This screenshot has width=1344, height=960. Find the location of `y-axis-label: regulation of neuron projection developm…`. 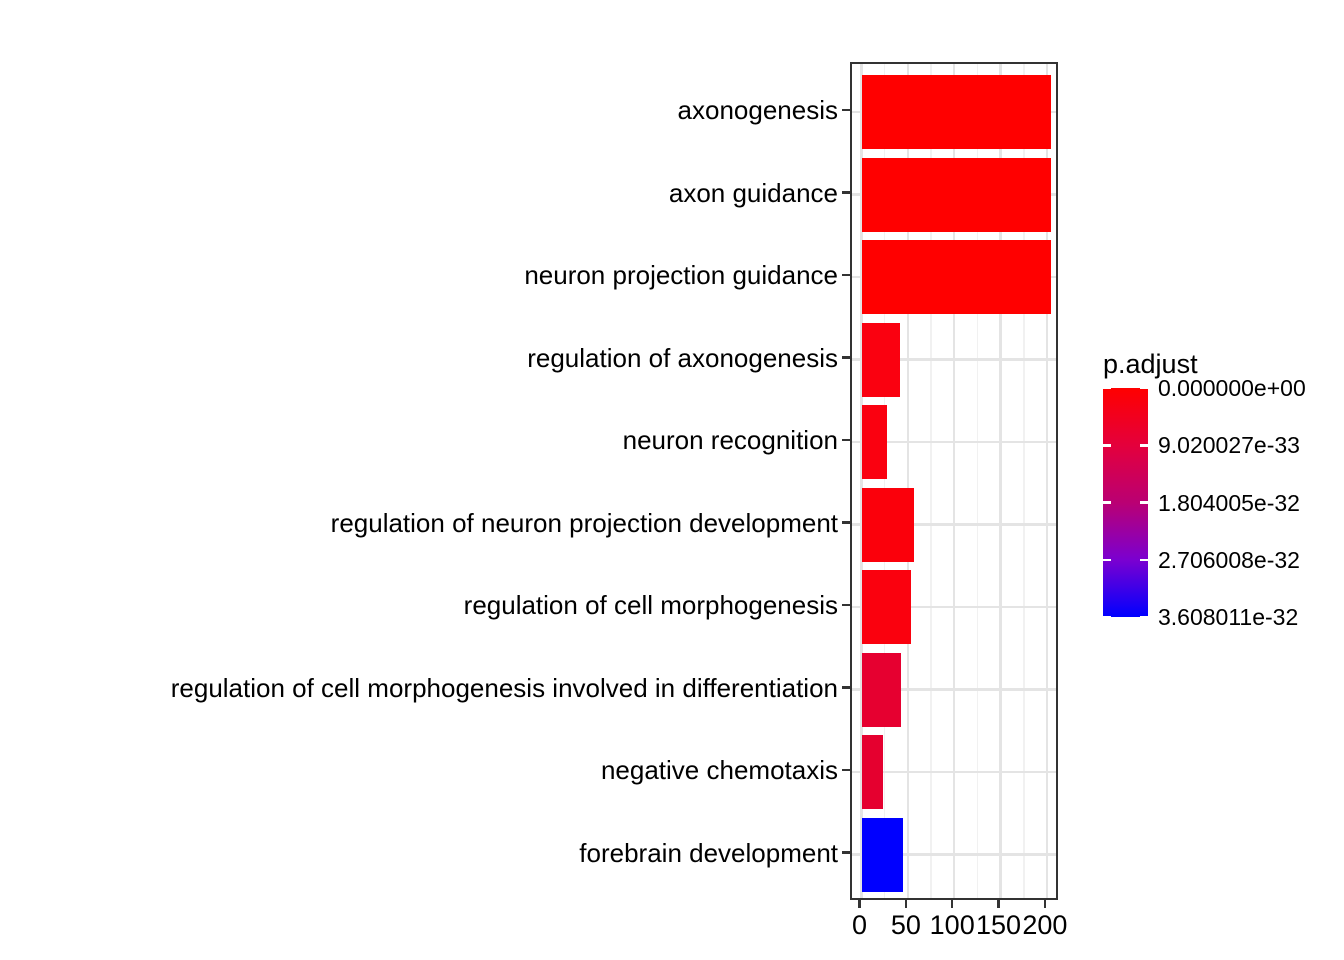

y-axis-label: regulation of neuron projection developm… is located at coordinates (584, 522).